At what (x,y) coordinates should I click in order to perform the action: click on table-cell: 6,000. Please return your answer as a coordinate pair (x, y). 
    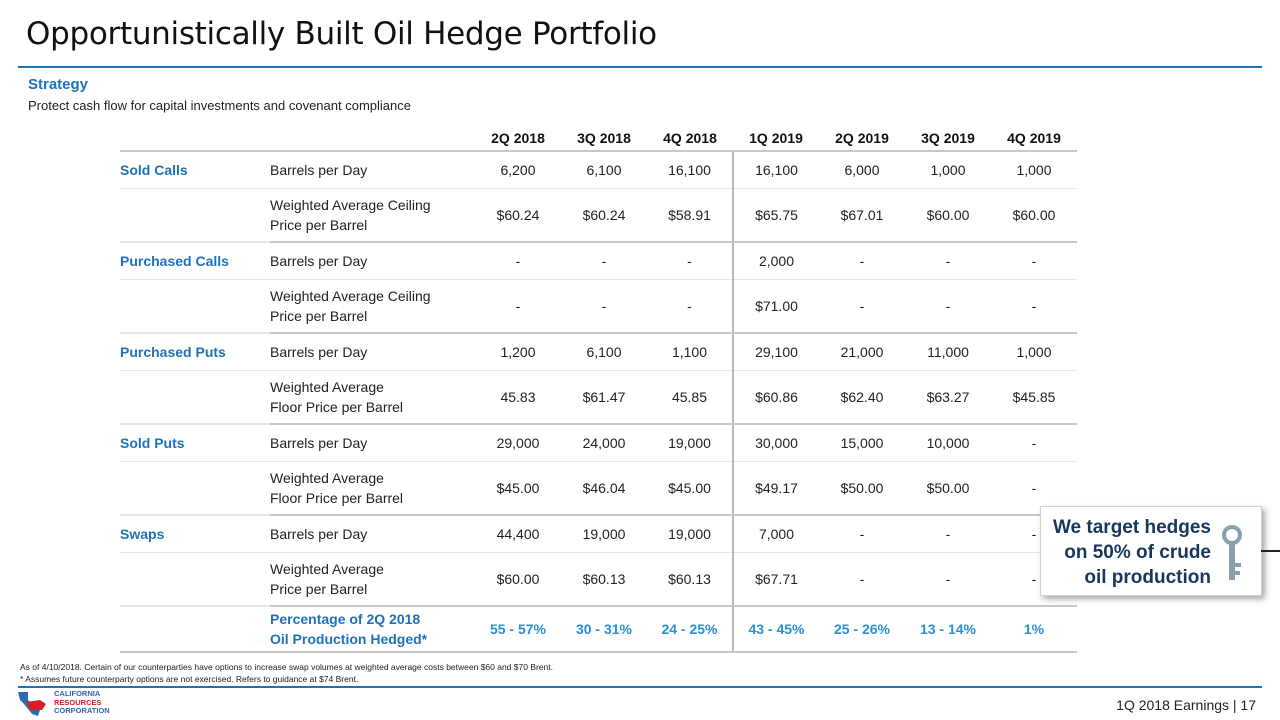
    Looking at the image, I should click on (862, 170).